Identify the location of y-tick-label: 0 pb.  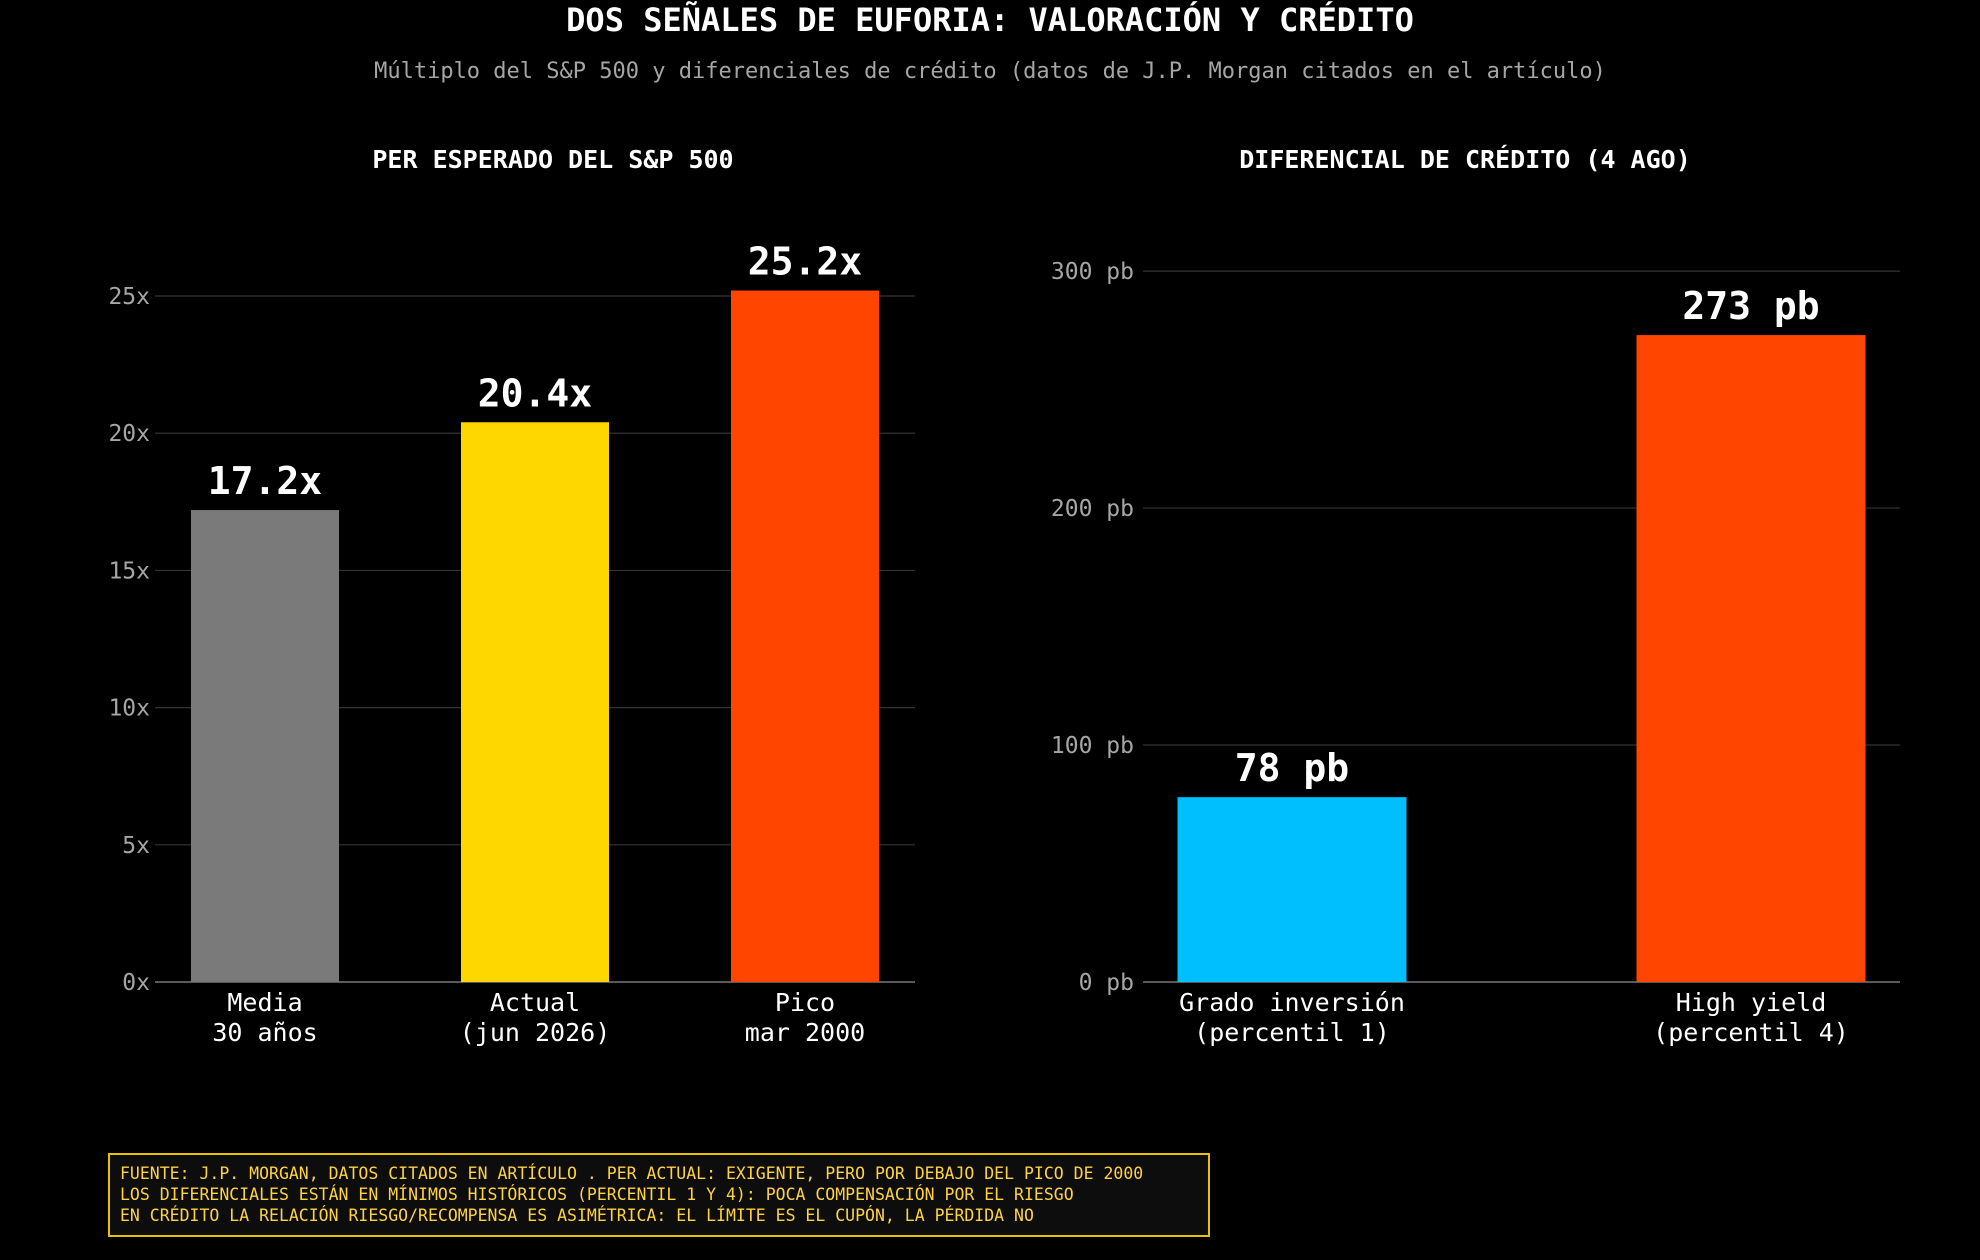
(1106, 983).